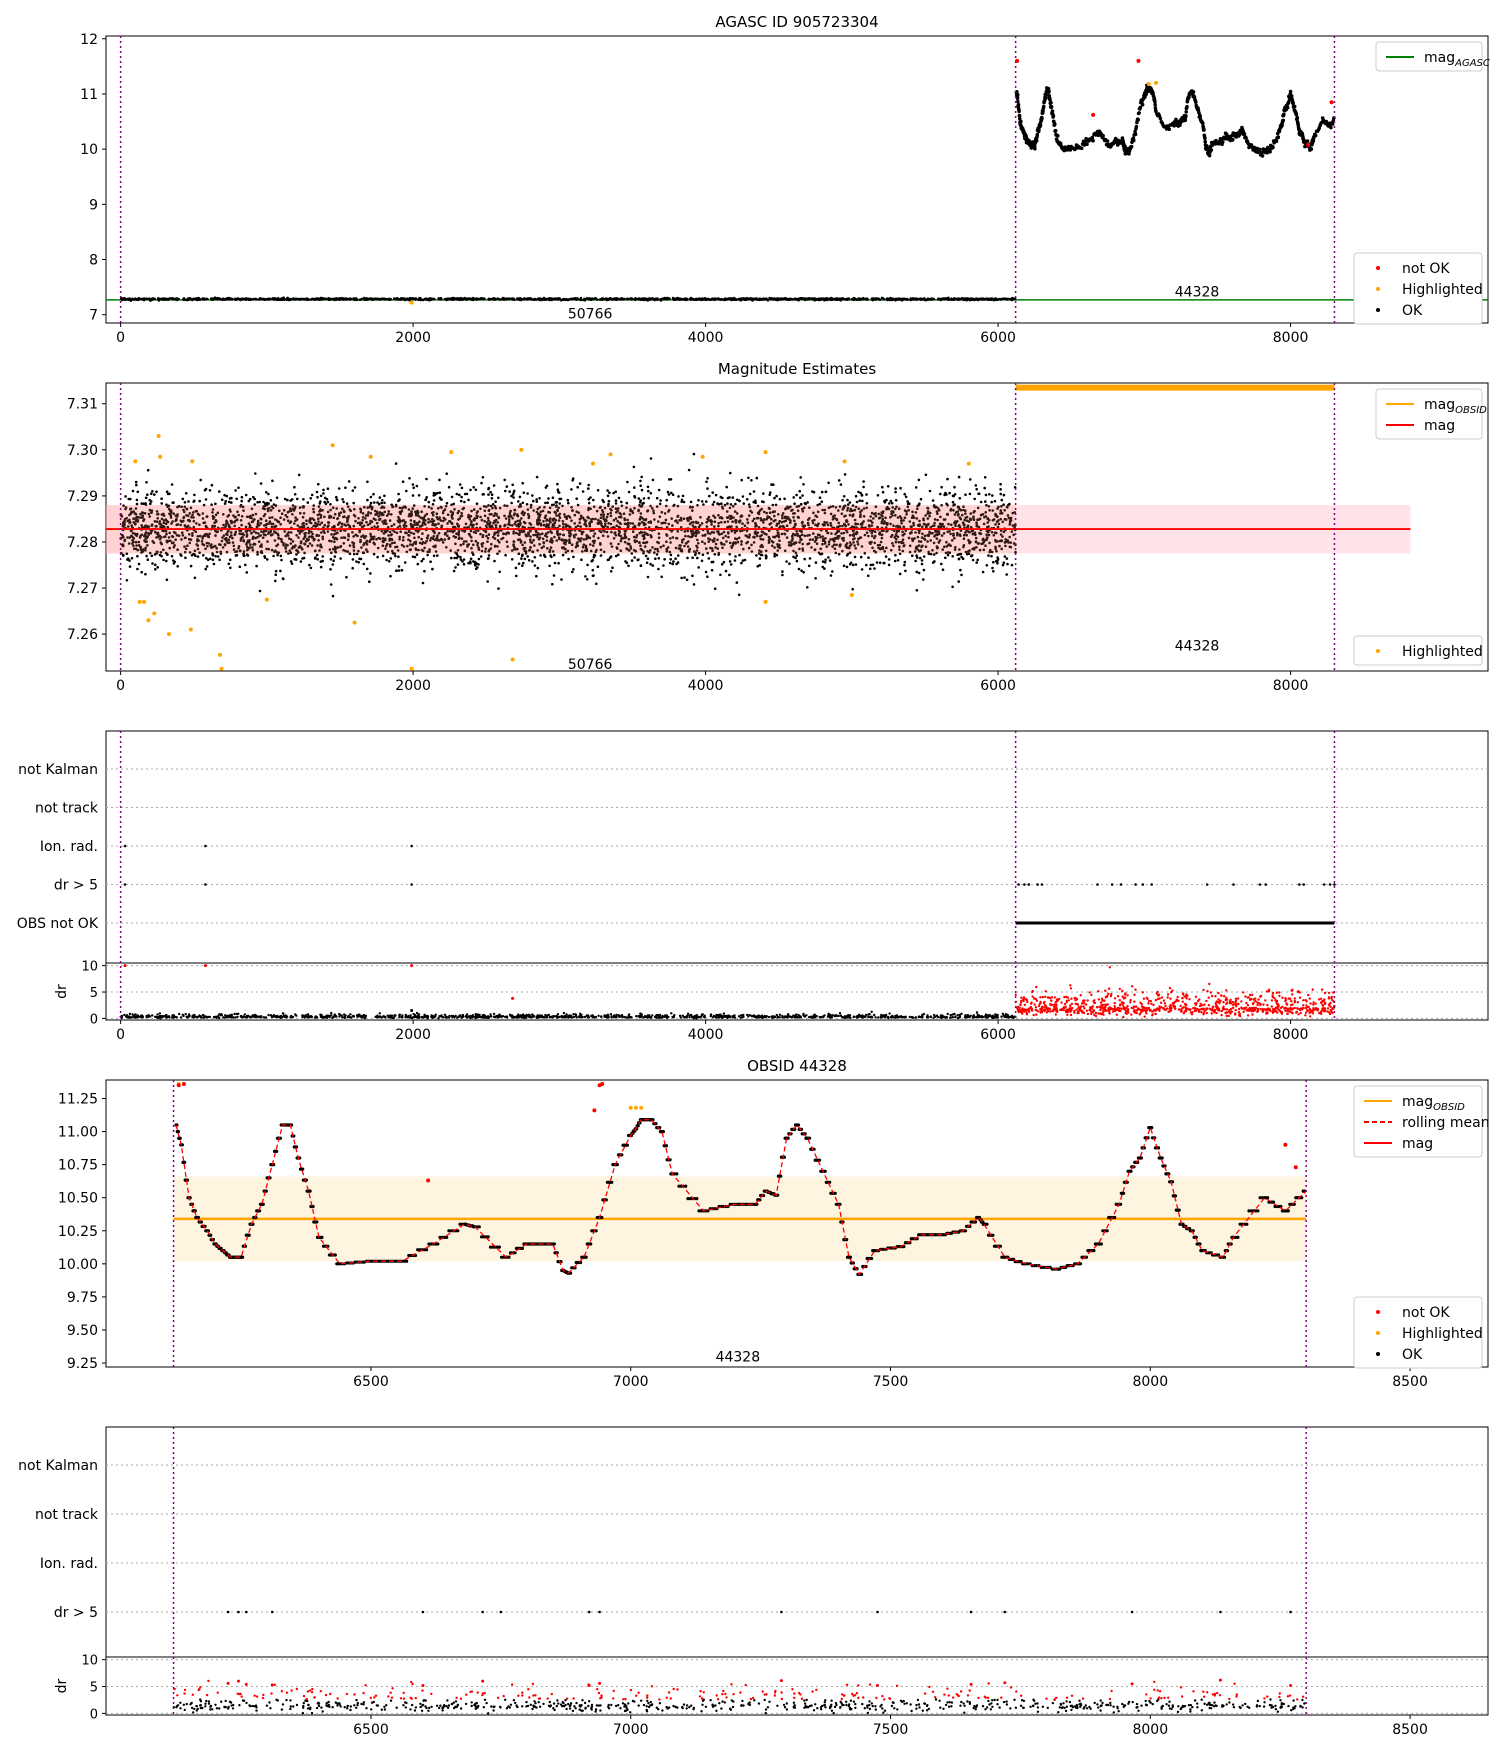  What do you see at coordinates (1331, 102) in the screenshot?
I see `data-point-not-ok` at bounding box center [1331, 102].